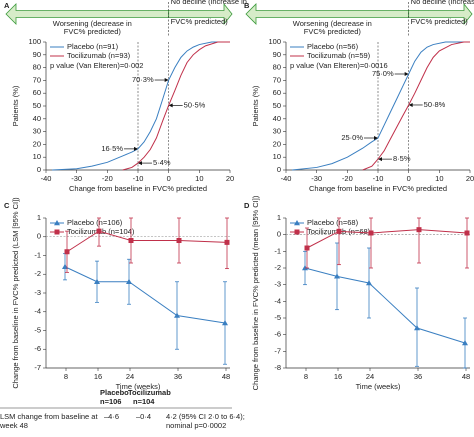 The height and width of the screenshot is (437, 474). I want to click on cell-note: nominal p=0·0002, so click(196, 425).